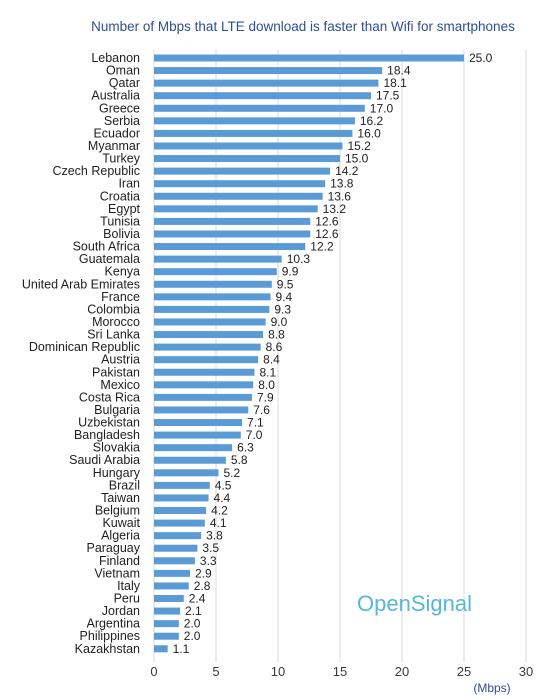 The image size is (555, 699). What do you see at coordinates (342, 184) in the screenshot?
I see `value-label: 13.8` at bounding box center [342, 184].